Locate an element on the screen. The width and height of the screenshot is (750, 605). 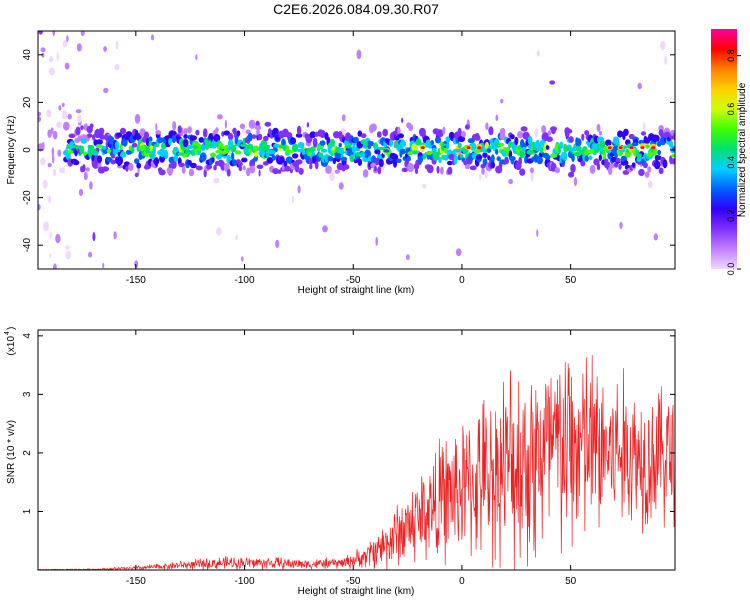
y-tick-label: 3 is located at coordinates (27, 394).